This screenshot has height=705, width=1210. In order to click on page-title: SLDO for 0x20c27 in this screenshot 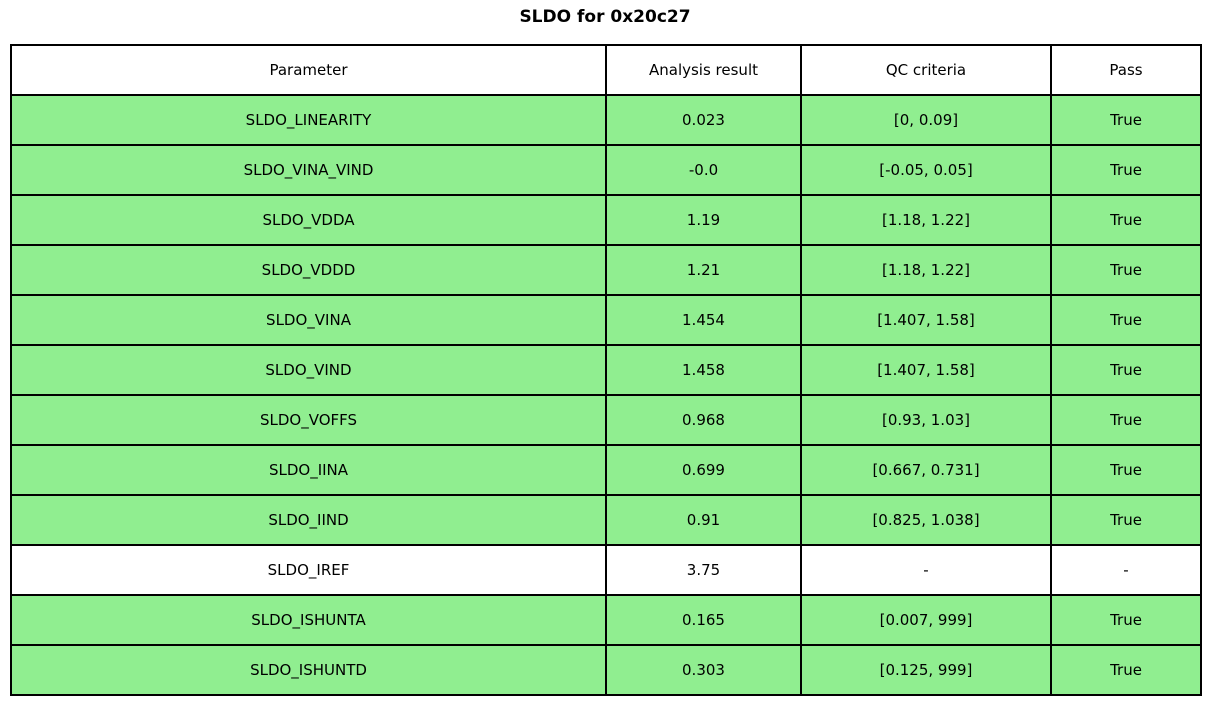, I will do `click(605, 17)`.